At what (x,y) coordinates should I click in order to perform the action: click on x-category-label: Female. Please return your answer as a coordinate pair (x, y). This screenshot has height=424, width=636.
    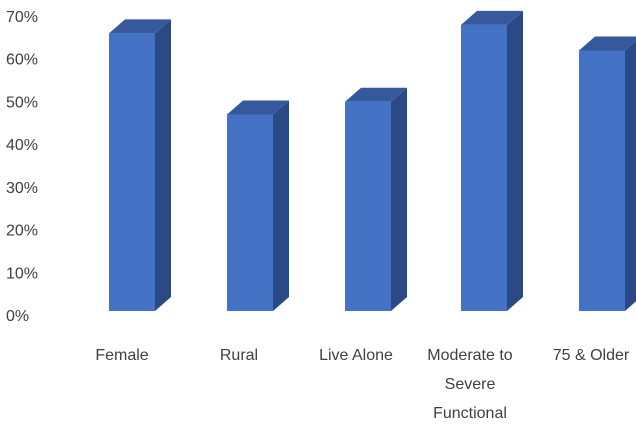
    Looking at the image, I should click on (121, 355).